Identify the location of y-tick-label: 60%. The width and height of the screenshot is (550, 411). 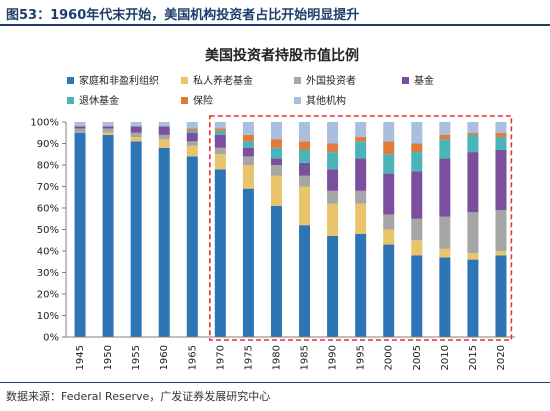
(48, 209).